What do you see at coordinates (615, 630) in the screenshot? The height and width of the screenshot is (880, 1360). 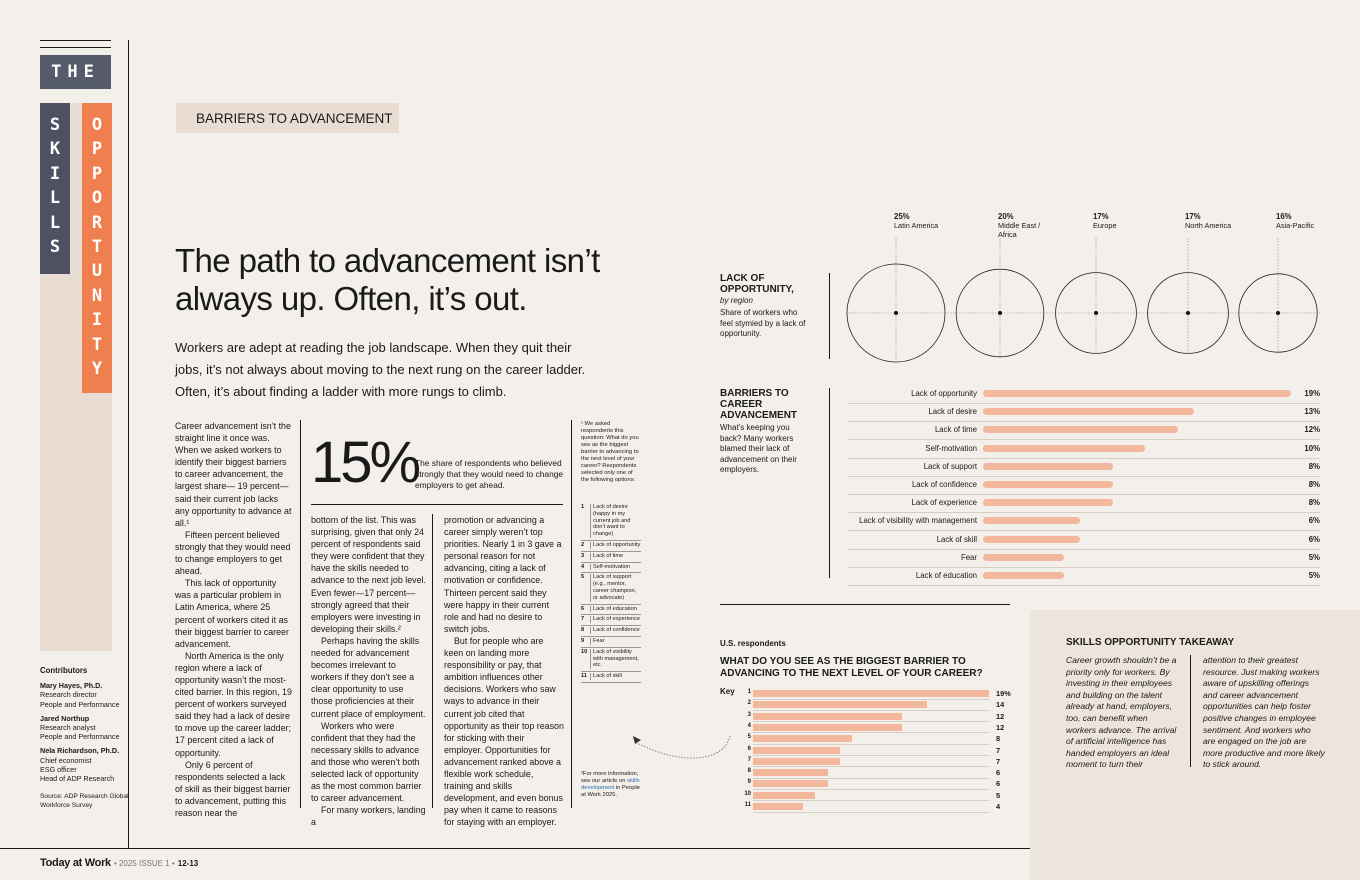 I see `option-text: Lack of confidence` at bounding box center [615, 630].